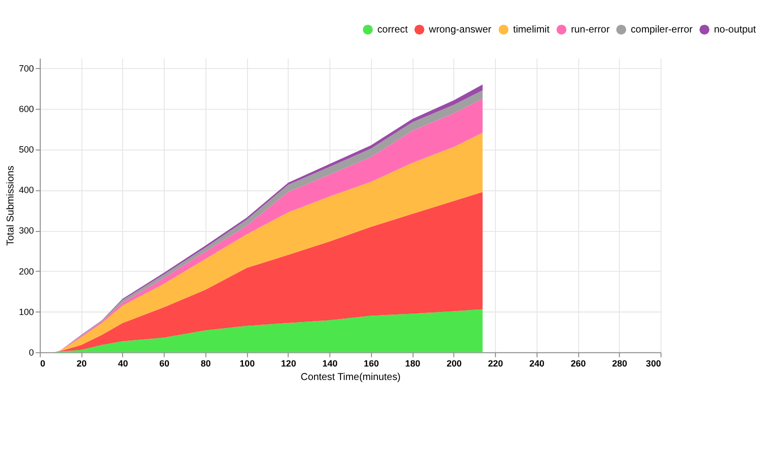 The width and height of the screenshot is (761, 457). What do you see at coordinates (10, 206) in the screenshot?
I see `y-axis-title: Total Submissions` at bounding box center [10, 206].